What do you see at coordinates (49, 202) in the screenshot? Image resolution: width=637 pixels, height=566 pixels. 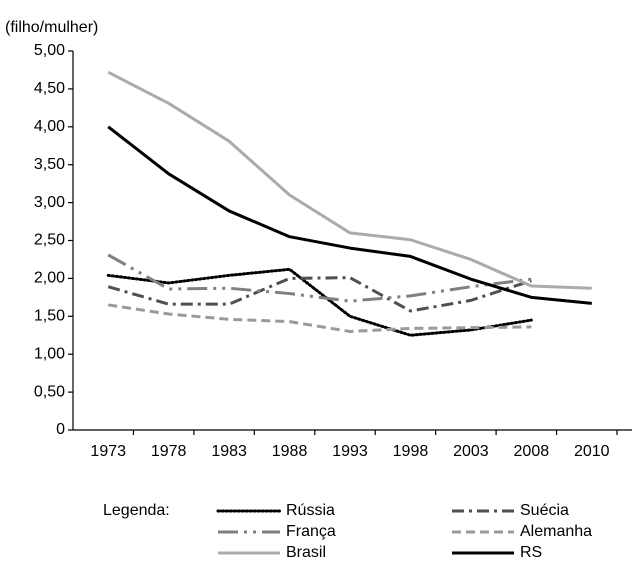 I see `y-tick-label: 3,00` at bounding box center [49, 202].